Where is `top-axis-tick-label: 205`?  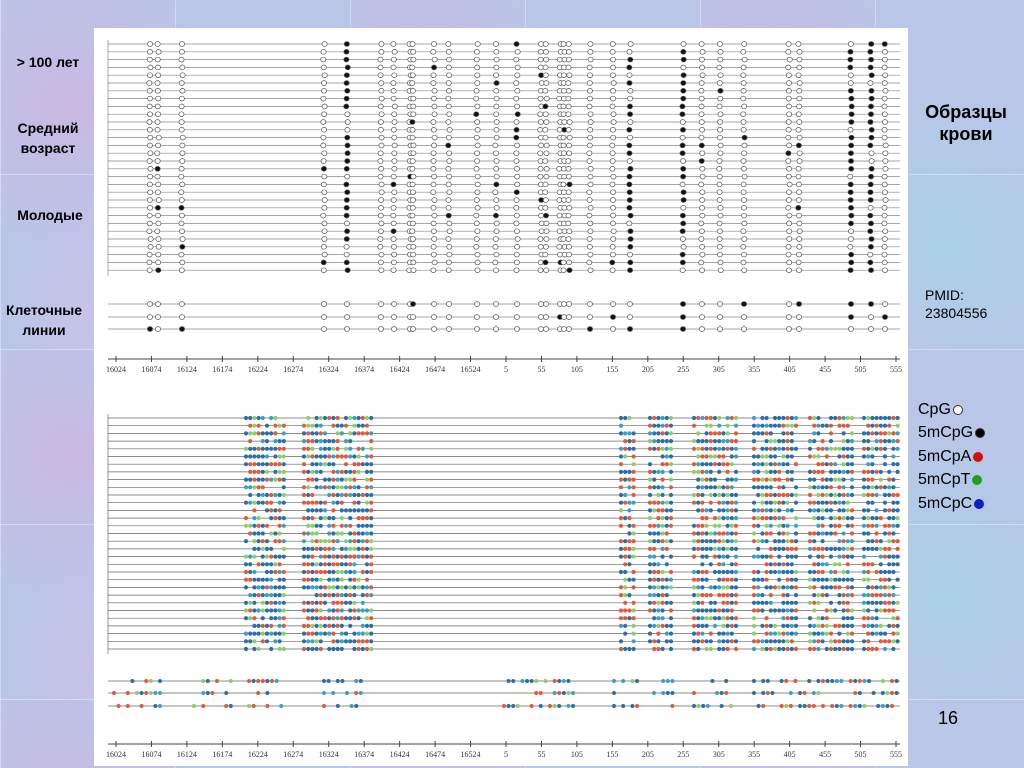 top-axis-tick-label: 205 is located at coordinates (648, 369).